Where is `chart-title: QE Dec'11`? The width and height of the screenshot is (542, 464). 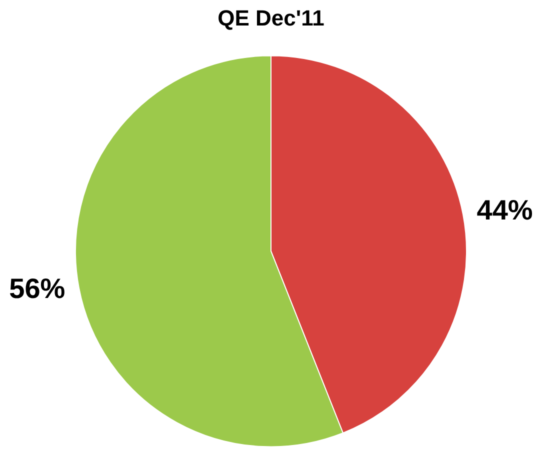 chart-title: QE Dec'11 is located at coordinates (271, 17).